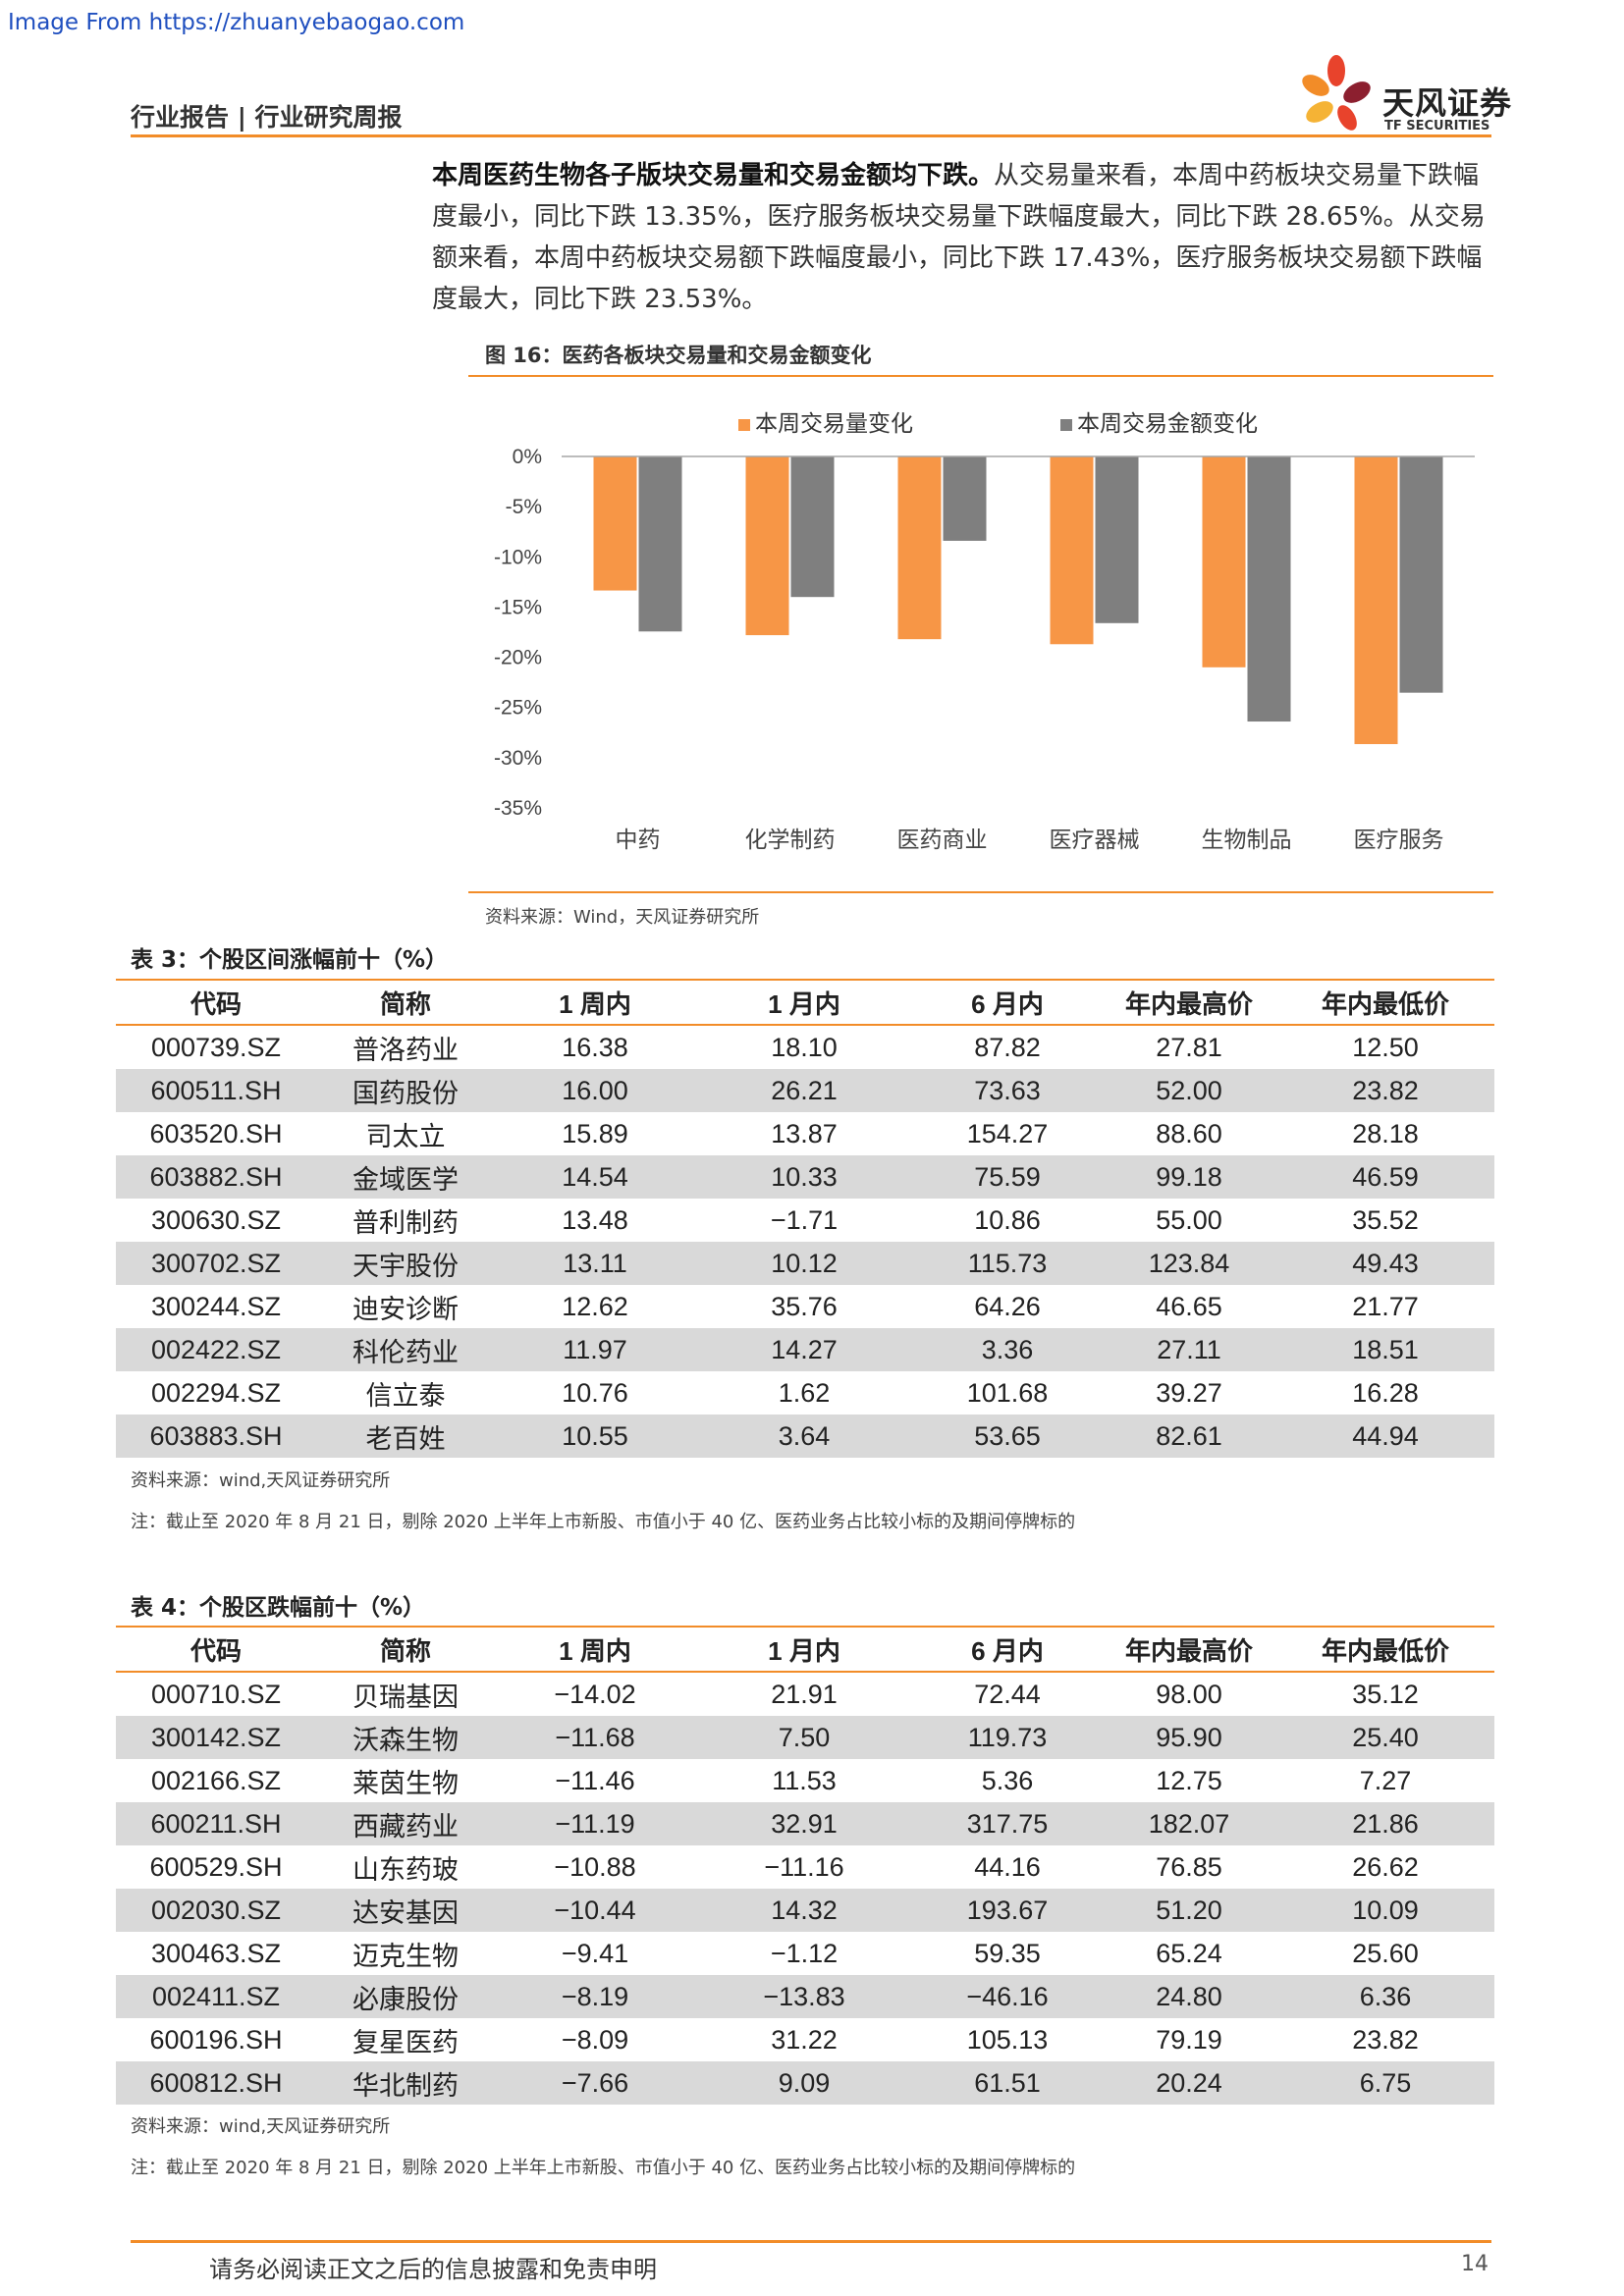  What do you see at coordinates (518, 607) in the screenshot?
I see `y-tick-label: -15%` at bounding box center [518, 607].